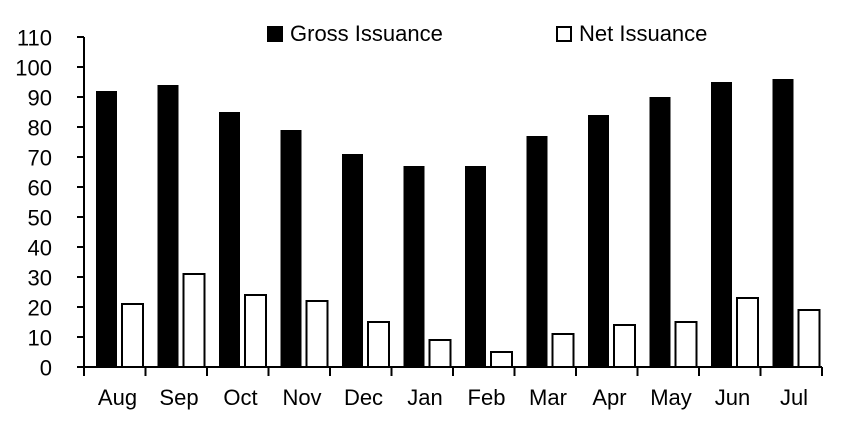 This screenshot has height=435, width=852. Describe the element at coordinates (747, 332) in the screenshot. I see `bar-net-jun` at that location.